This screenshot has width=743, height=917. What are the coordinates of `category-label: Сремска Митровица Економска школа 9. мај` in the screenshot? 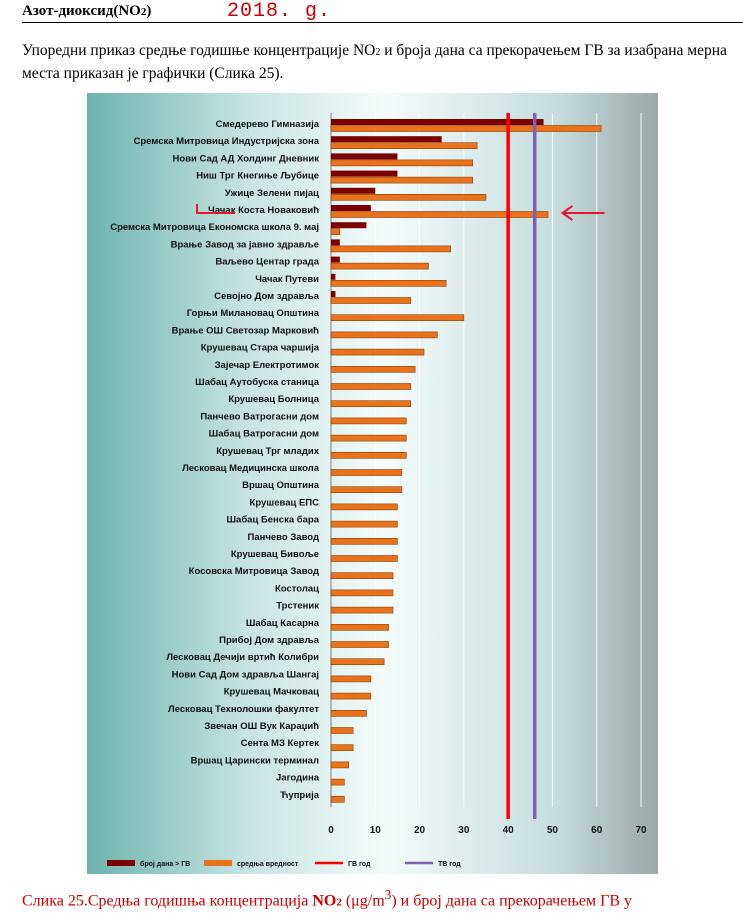 It's located at (214, 227).